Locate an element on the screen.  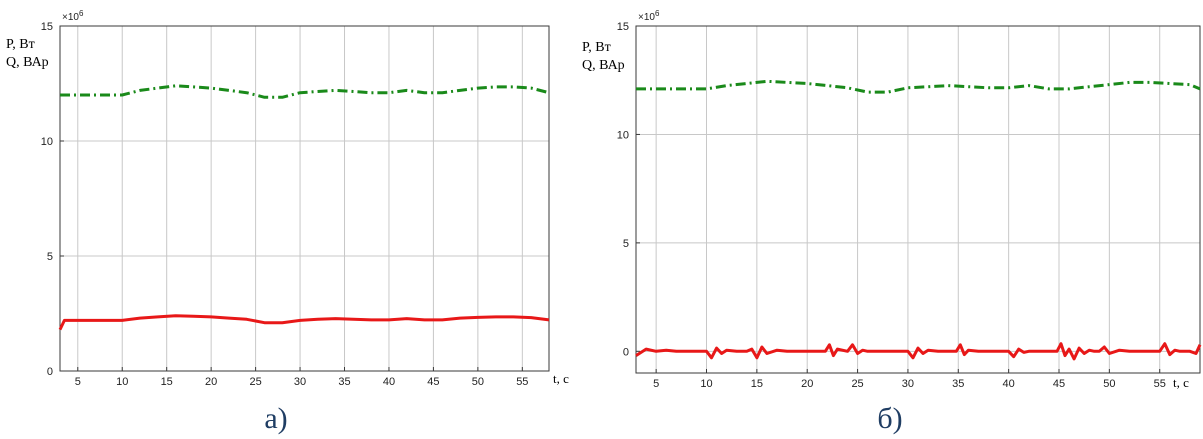
panel-caption: б) is located at coordinates (889, 418).